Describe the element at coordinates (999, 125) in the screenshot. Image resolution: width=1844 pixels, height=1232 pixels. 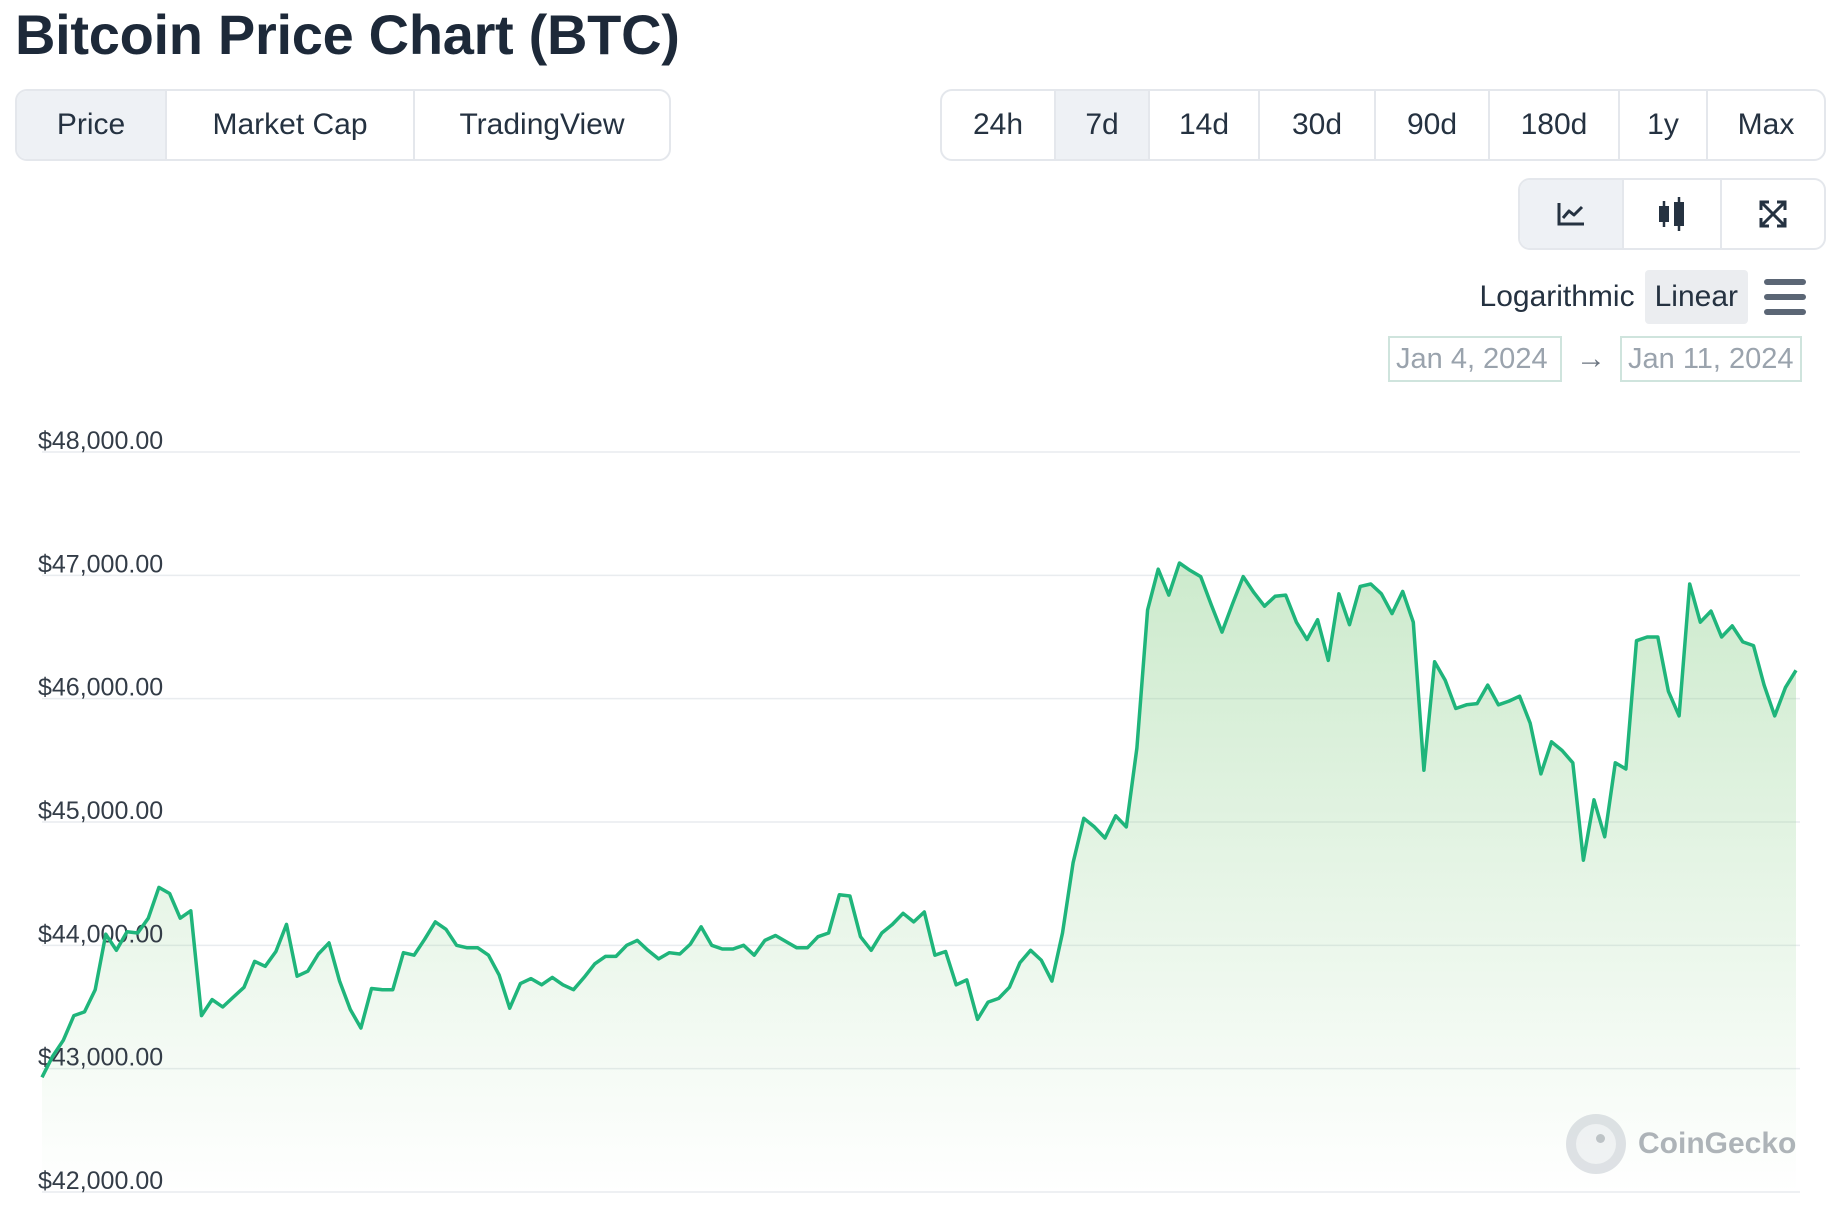
I see `range-24h-button: 24h` at that location.